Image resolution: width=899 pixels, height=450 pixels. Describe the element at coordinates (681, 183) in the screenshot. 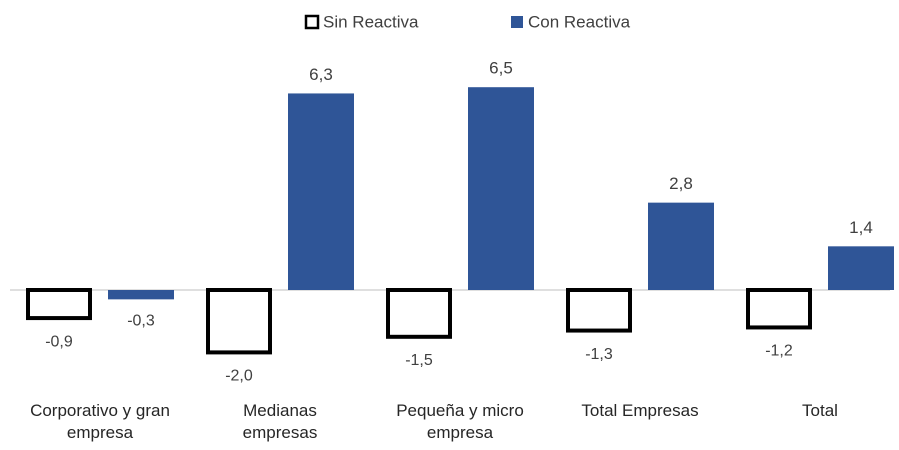

I see `data-label: 2,8` at that location.